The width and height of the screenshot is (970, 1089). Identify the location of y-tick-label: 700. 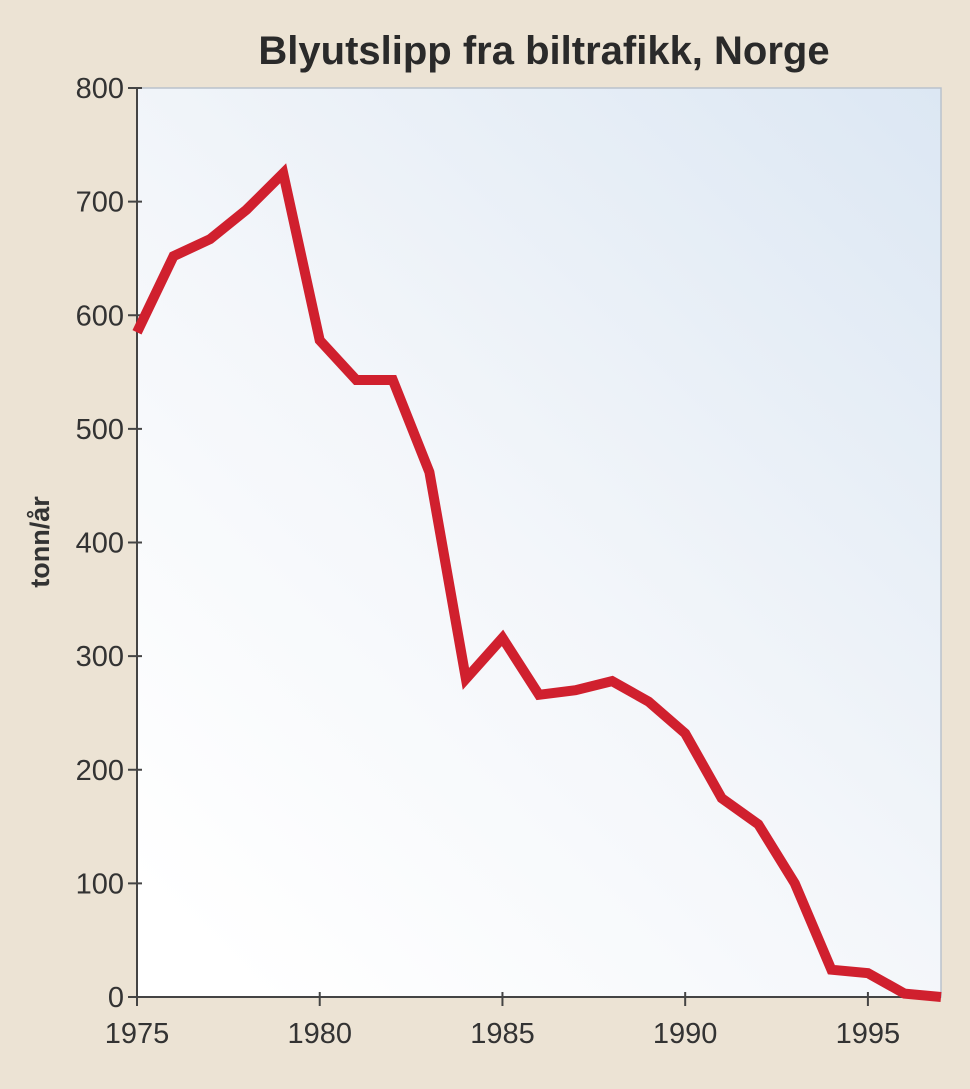
(100, 203).